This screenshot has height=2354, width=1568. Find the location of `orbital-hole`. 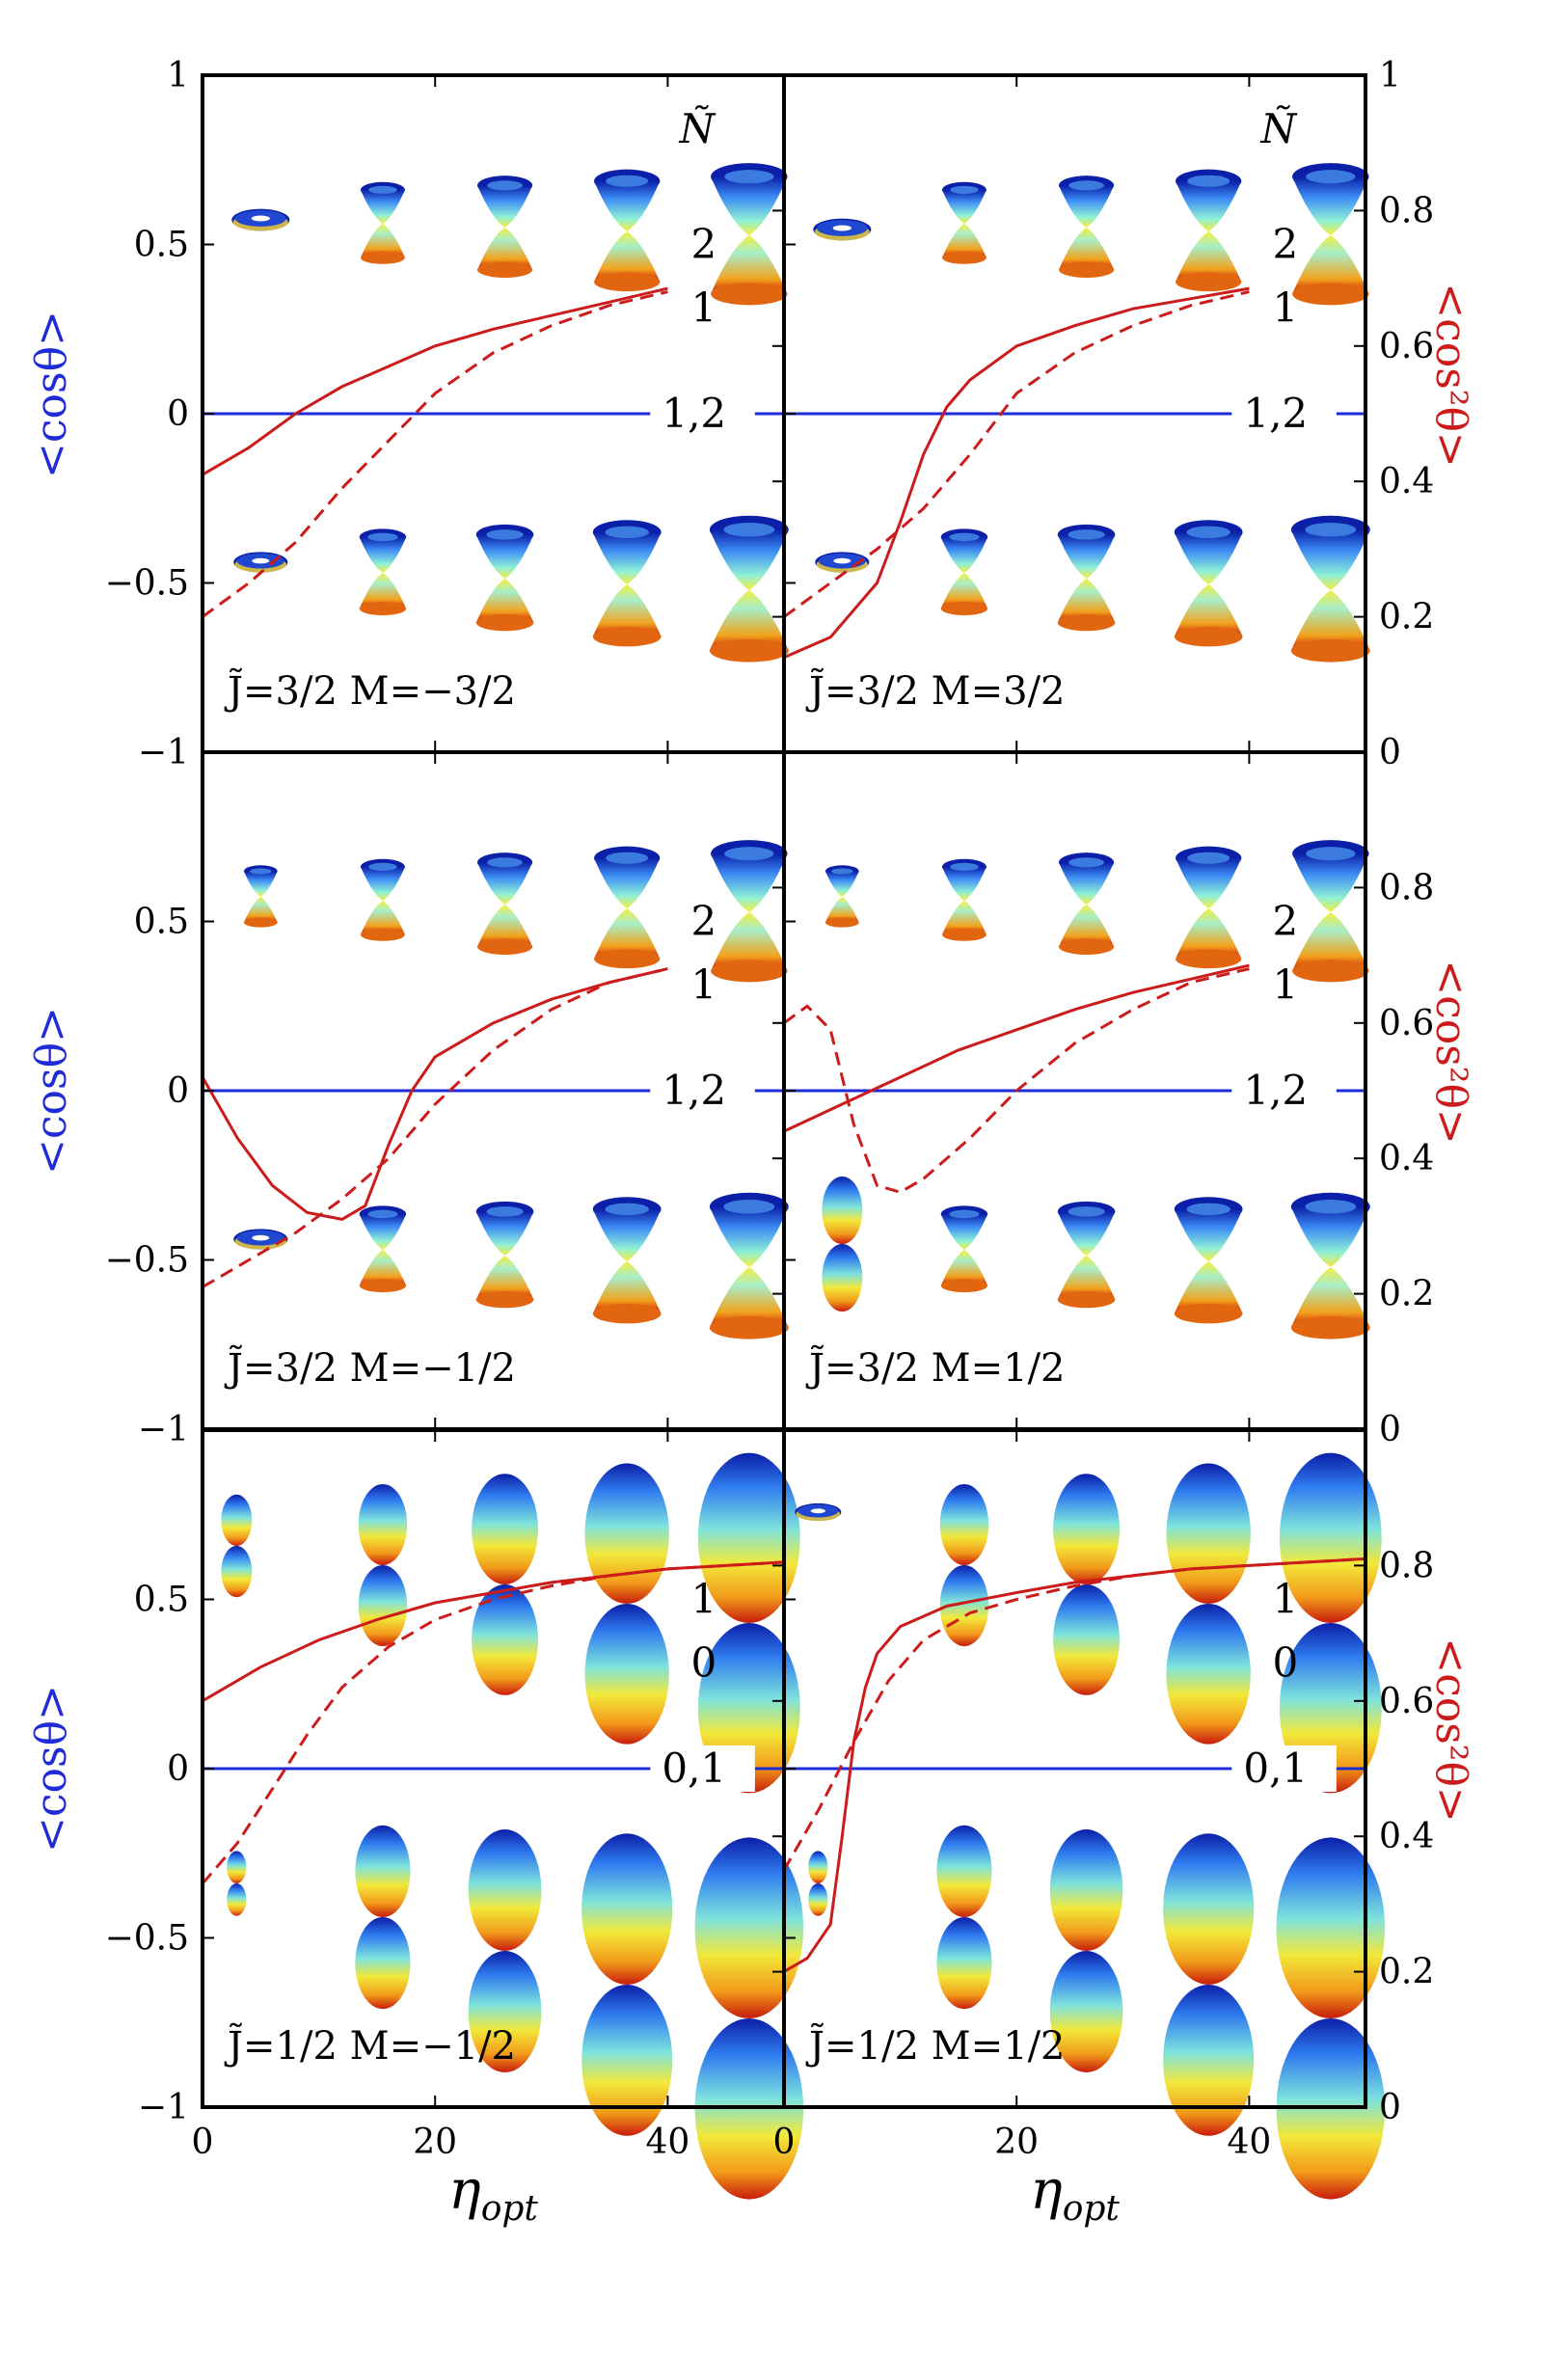

orbital-hole is located at coordinates (817, 1511).